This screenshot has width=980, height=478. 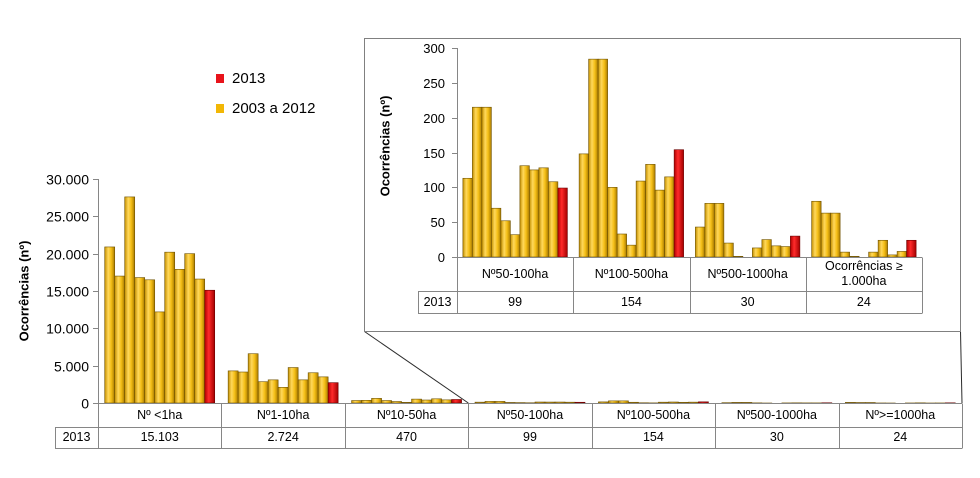 I want to click on inset-y-tick-label: 150, so click(x=434, y=153).